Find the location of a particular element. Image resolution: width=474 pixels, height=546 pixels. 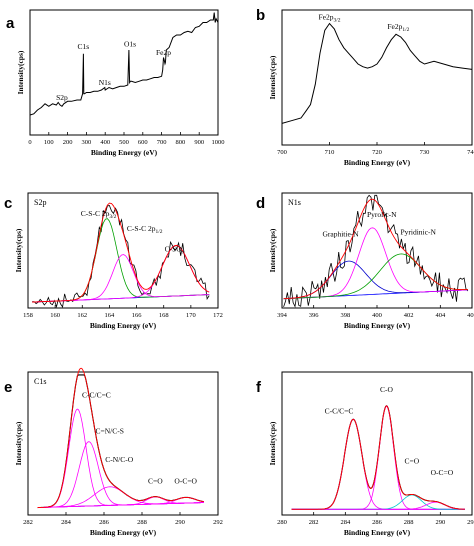

x-tick-label: 0 is located at coordinates (29, 142).